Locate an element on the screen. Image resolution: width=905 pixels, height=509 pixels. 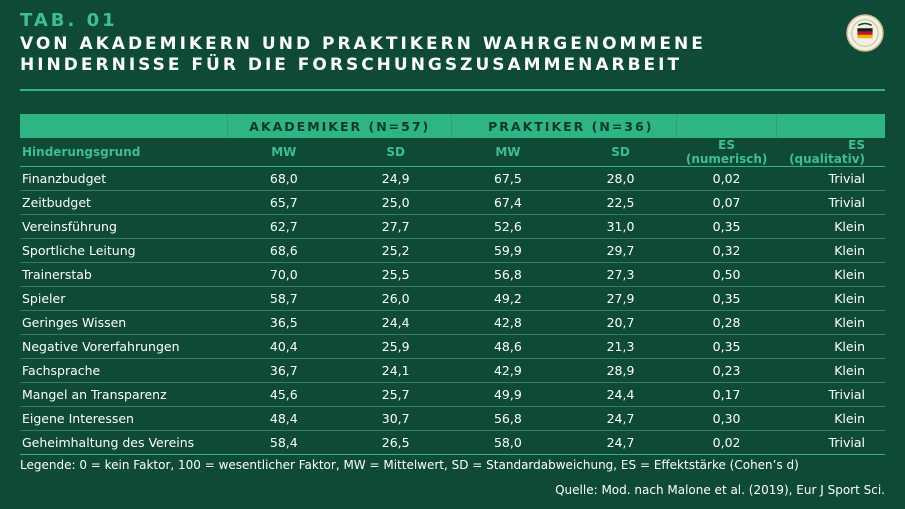
table-cell: 48,6 is located at coordinates (508, 346).